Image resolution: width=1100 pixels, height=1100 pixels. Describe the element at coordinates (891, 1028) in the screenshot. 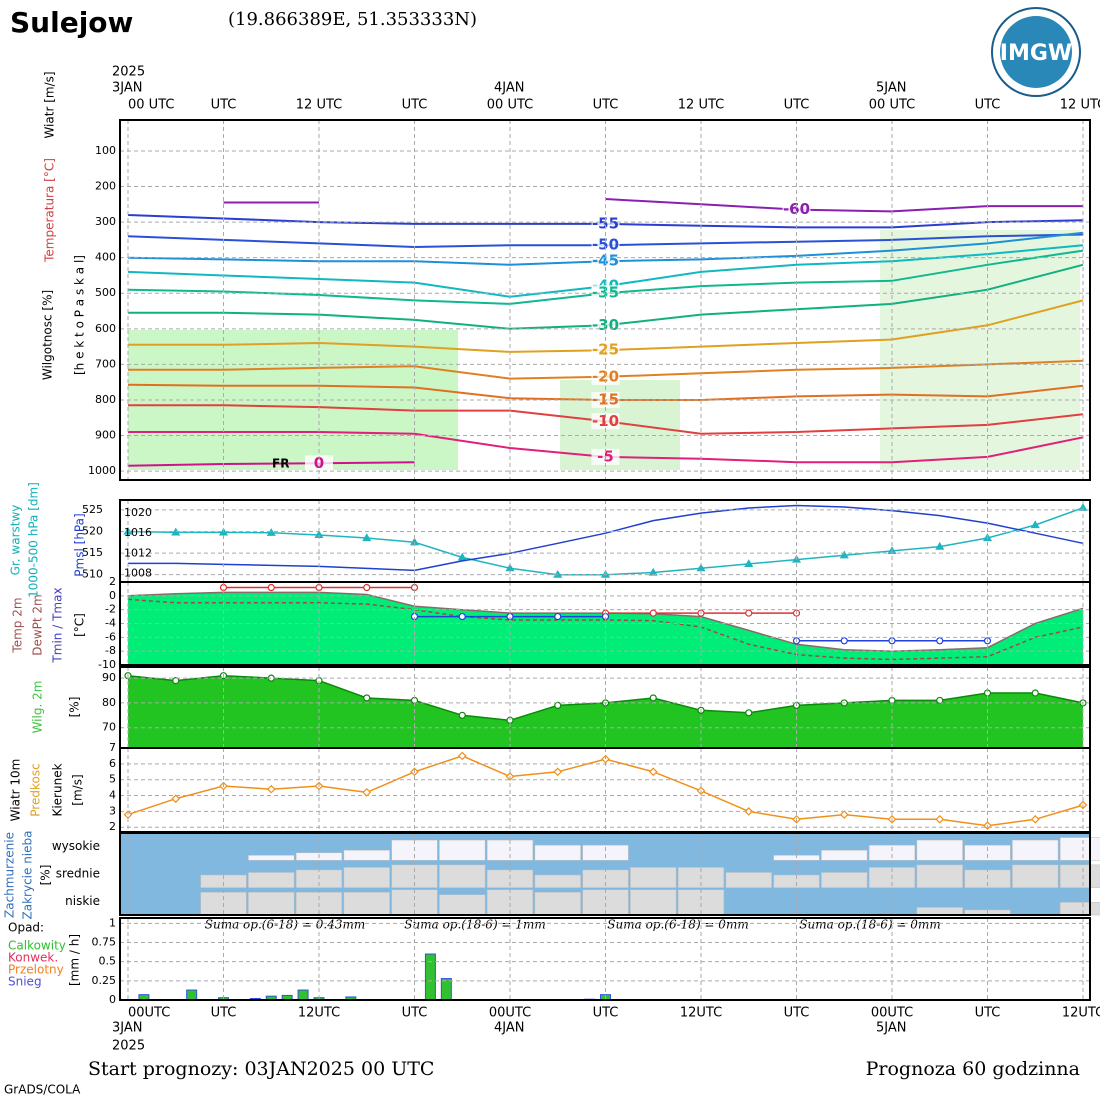

I see `bottom-date: 5JAN` at that location.